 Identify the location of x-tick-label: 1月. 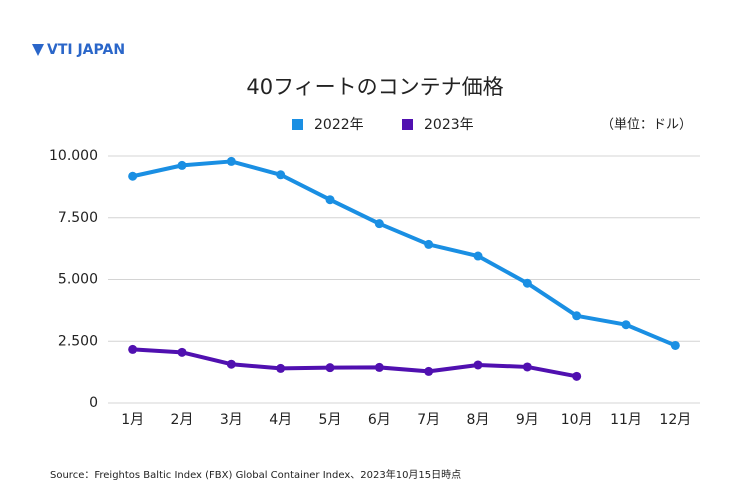
(132, 420).